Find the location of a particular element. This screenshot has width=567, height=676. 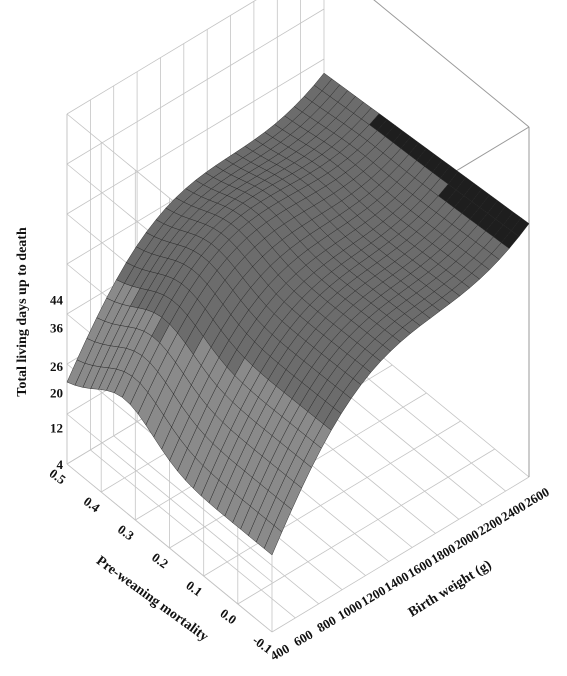

x-tick-label: 800 is located at coordinates (326, 624).